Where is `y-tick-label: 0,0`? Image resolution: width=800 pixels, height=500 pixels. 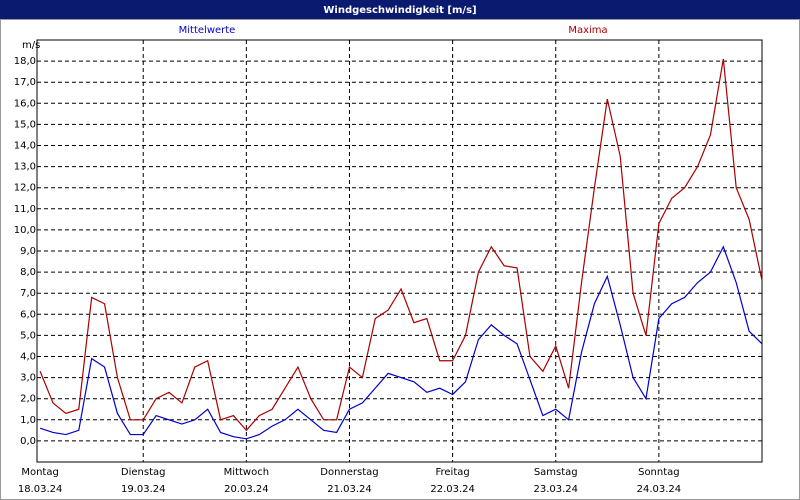 y-tick-label: 0,0 is located at coordinates (28, 441).